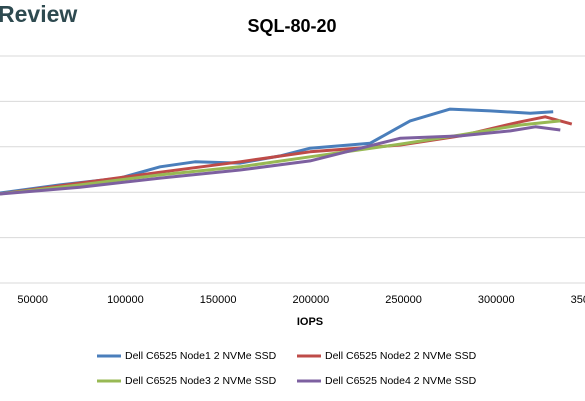  Describe the element at coordinates (496, 300) in the screenshot. I see `x-tick-label: 300000` at that location.